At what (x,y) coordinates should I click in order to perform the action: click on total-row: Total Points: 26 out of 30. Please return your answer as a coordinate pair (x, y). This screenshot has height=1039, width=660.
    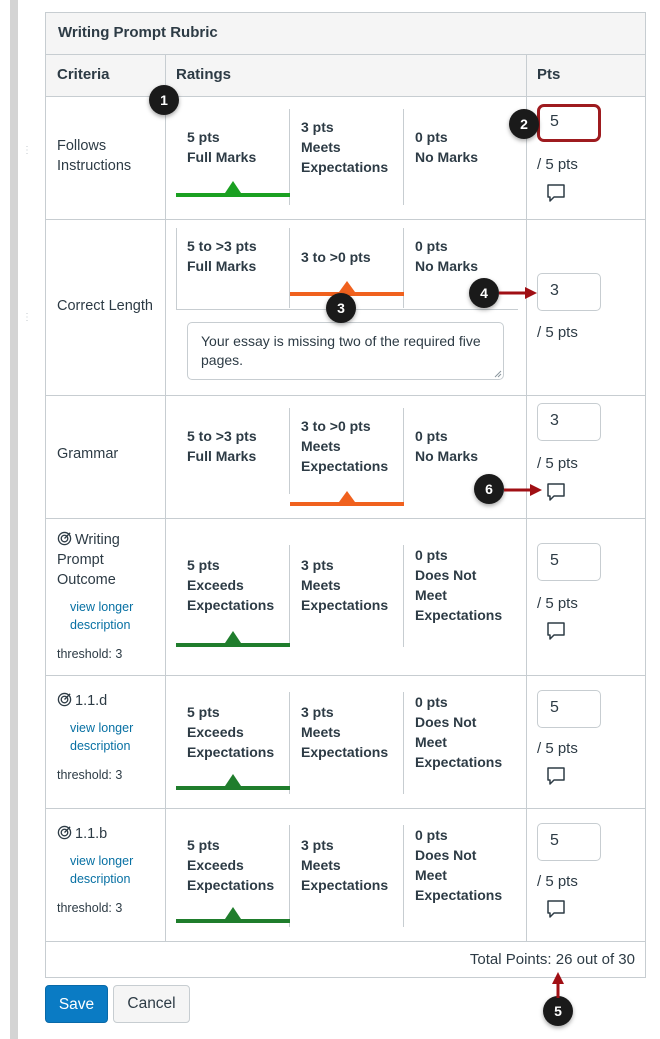
    Looking at the image, I should click on (345, 960).